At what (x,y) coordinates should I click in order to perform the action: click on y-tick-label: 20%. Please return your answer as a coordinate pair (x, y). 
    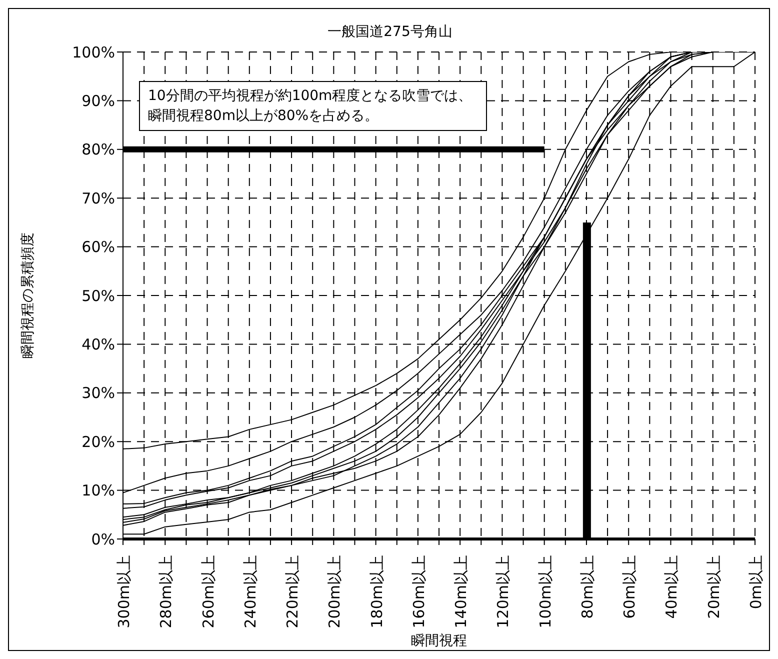
    Looking at the image, I should click on (98, 441).